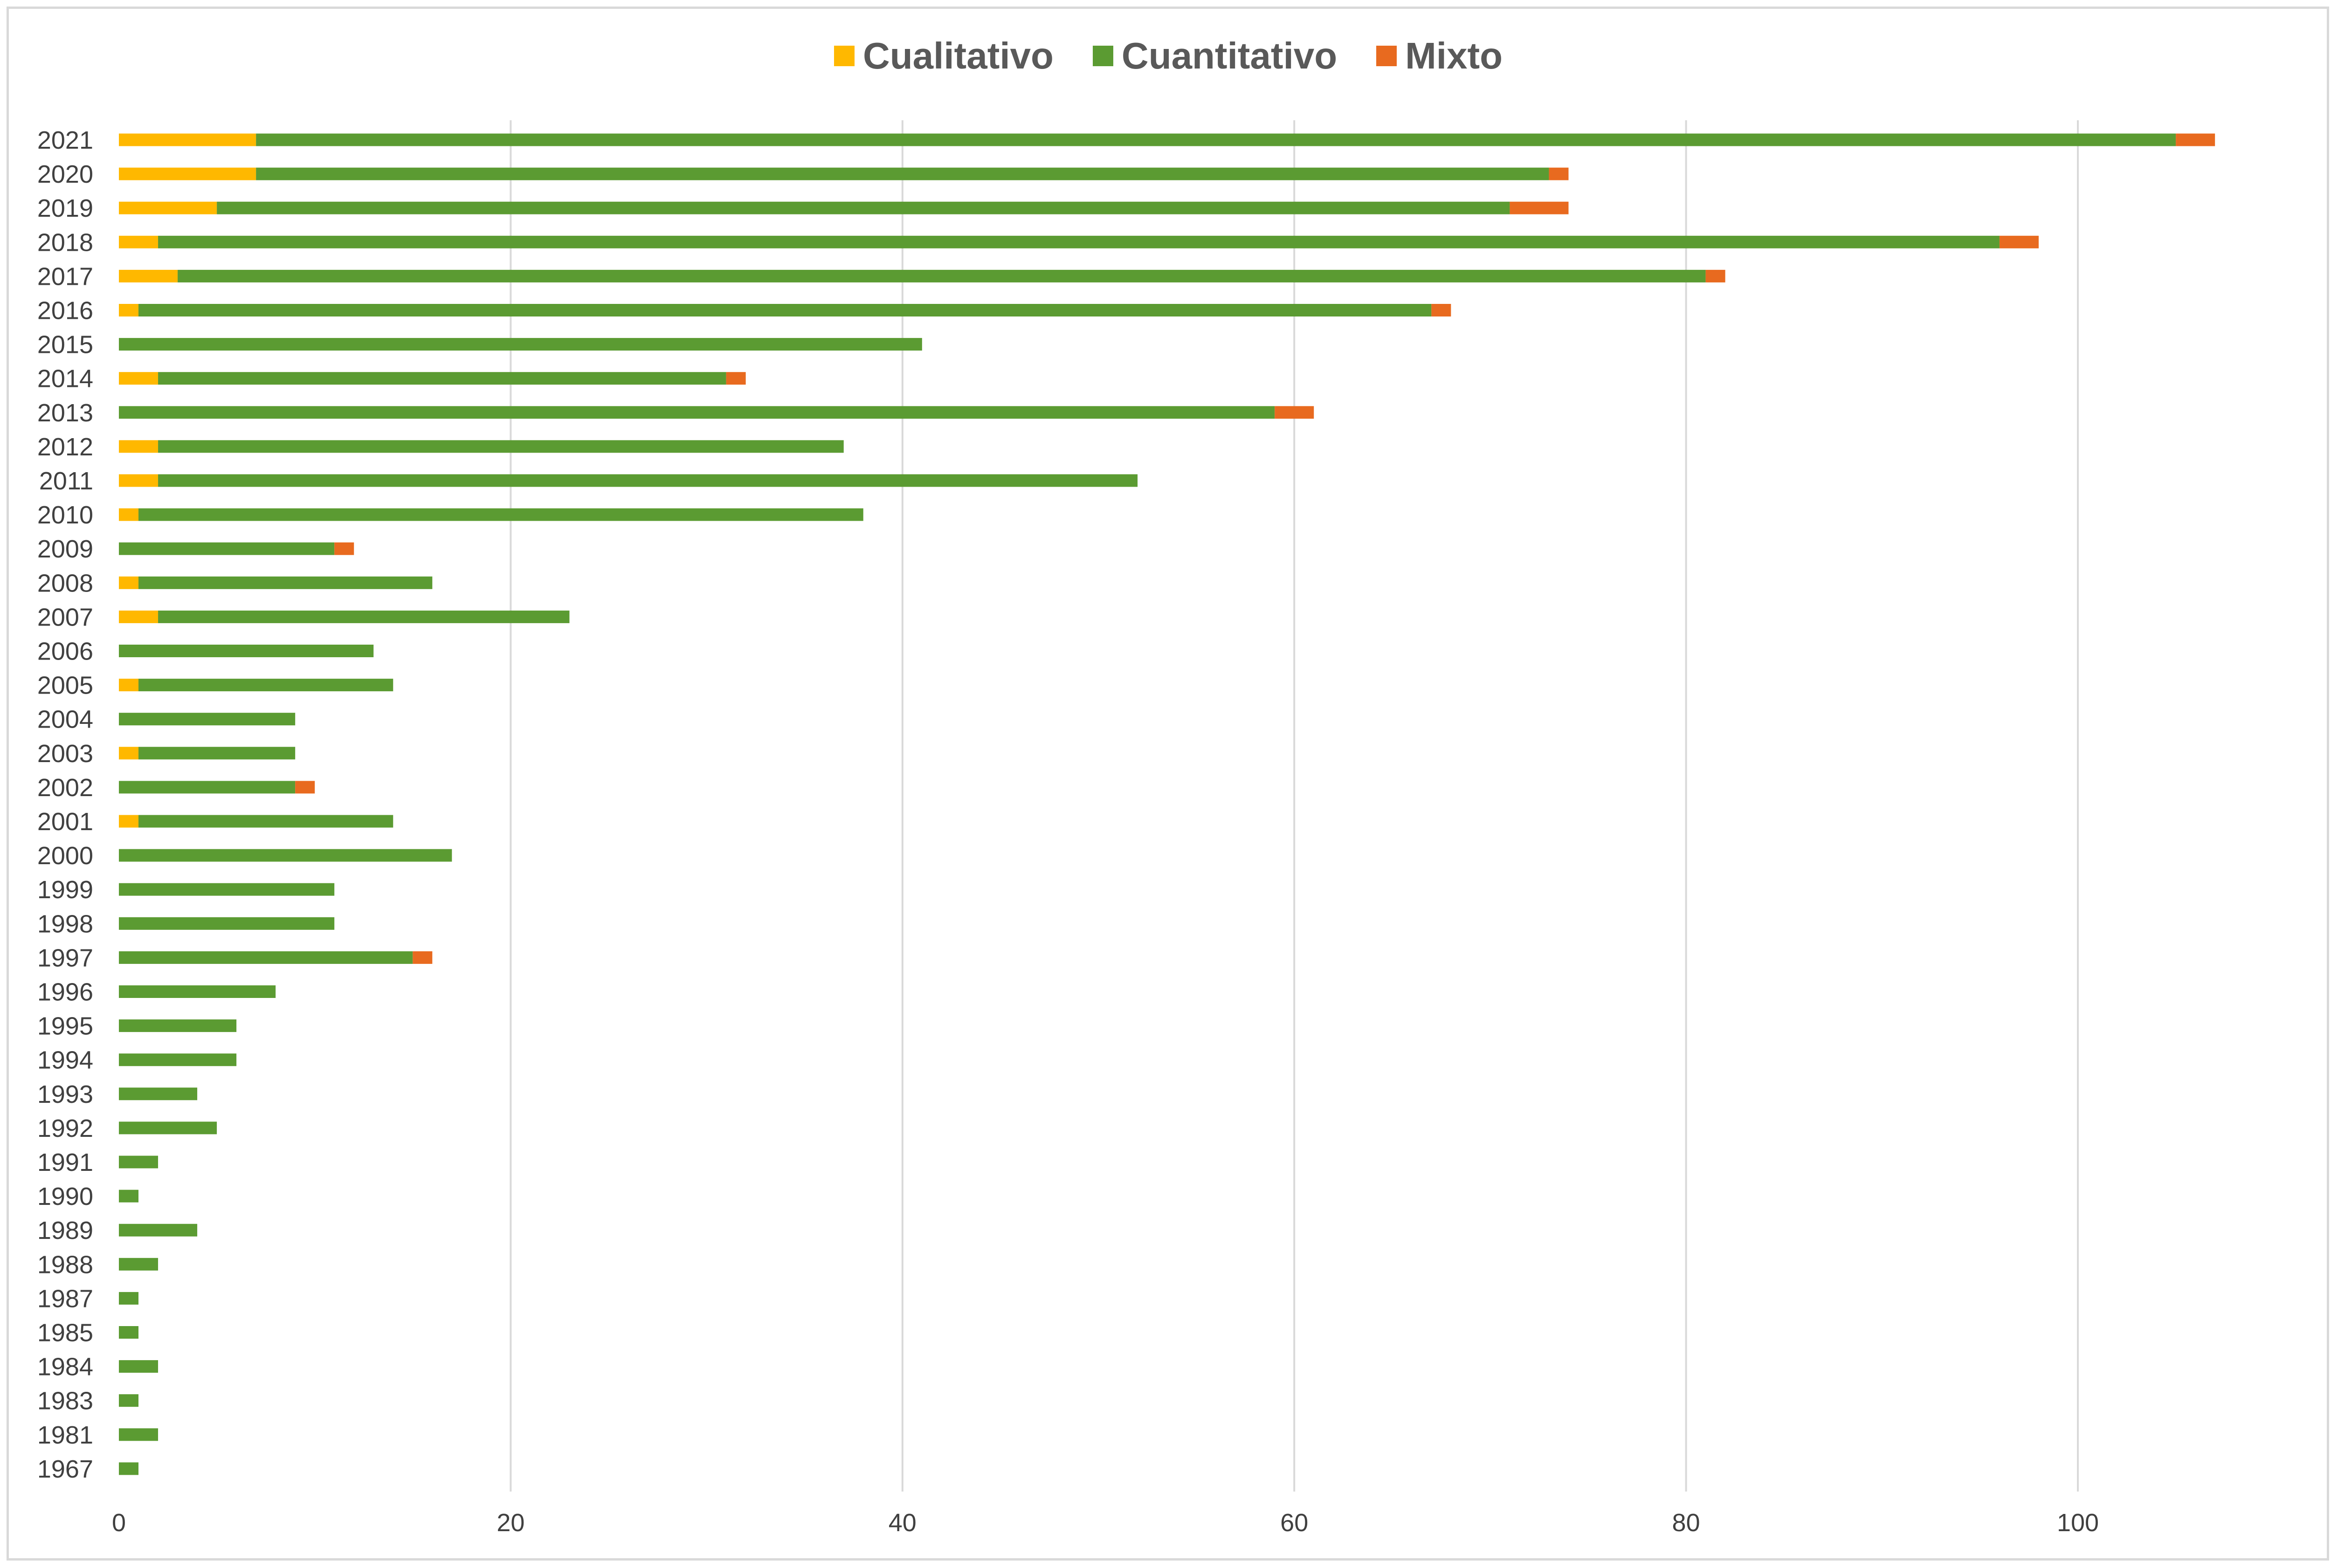 The height and width of the screenshot is (1568, 2331). I want to click on bar-mixto-2002, so click(305, 787).